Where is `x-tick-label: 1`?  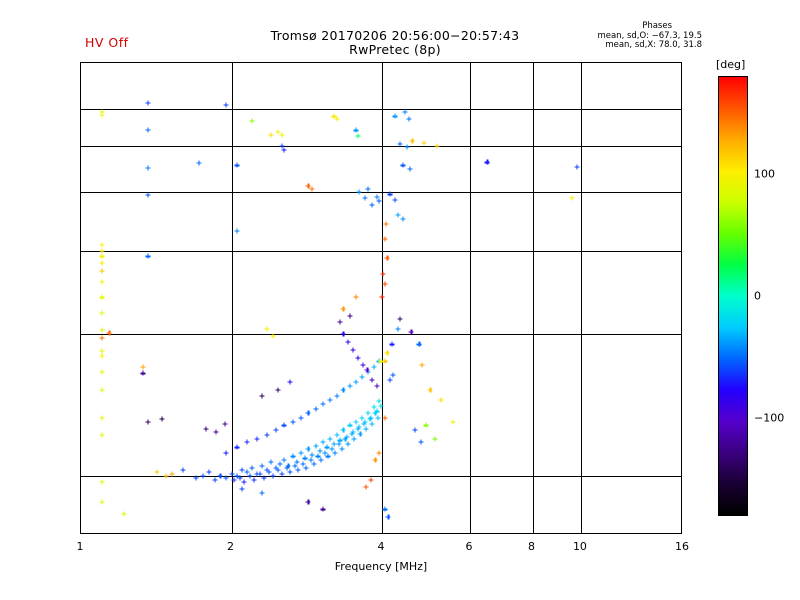 x-tick-label: 1 is located at coordinates (80, 546).